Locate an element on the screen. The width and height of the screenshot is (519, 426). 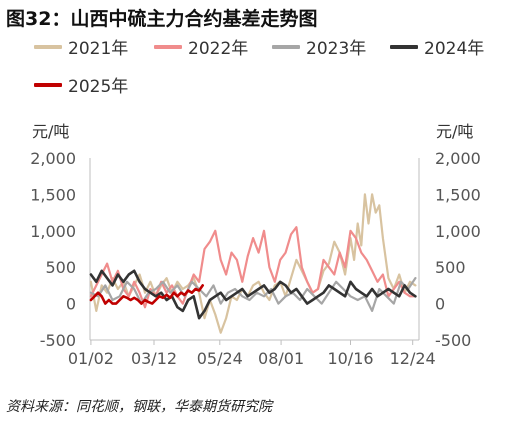
y-tick-label-right: 1,500 is located at coordinates (458, 194).